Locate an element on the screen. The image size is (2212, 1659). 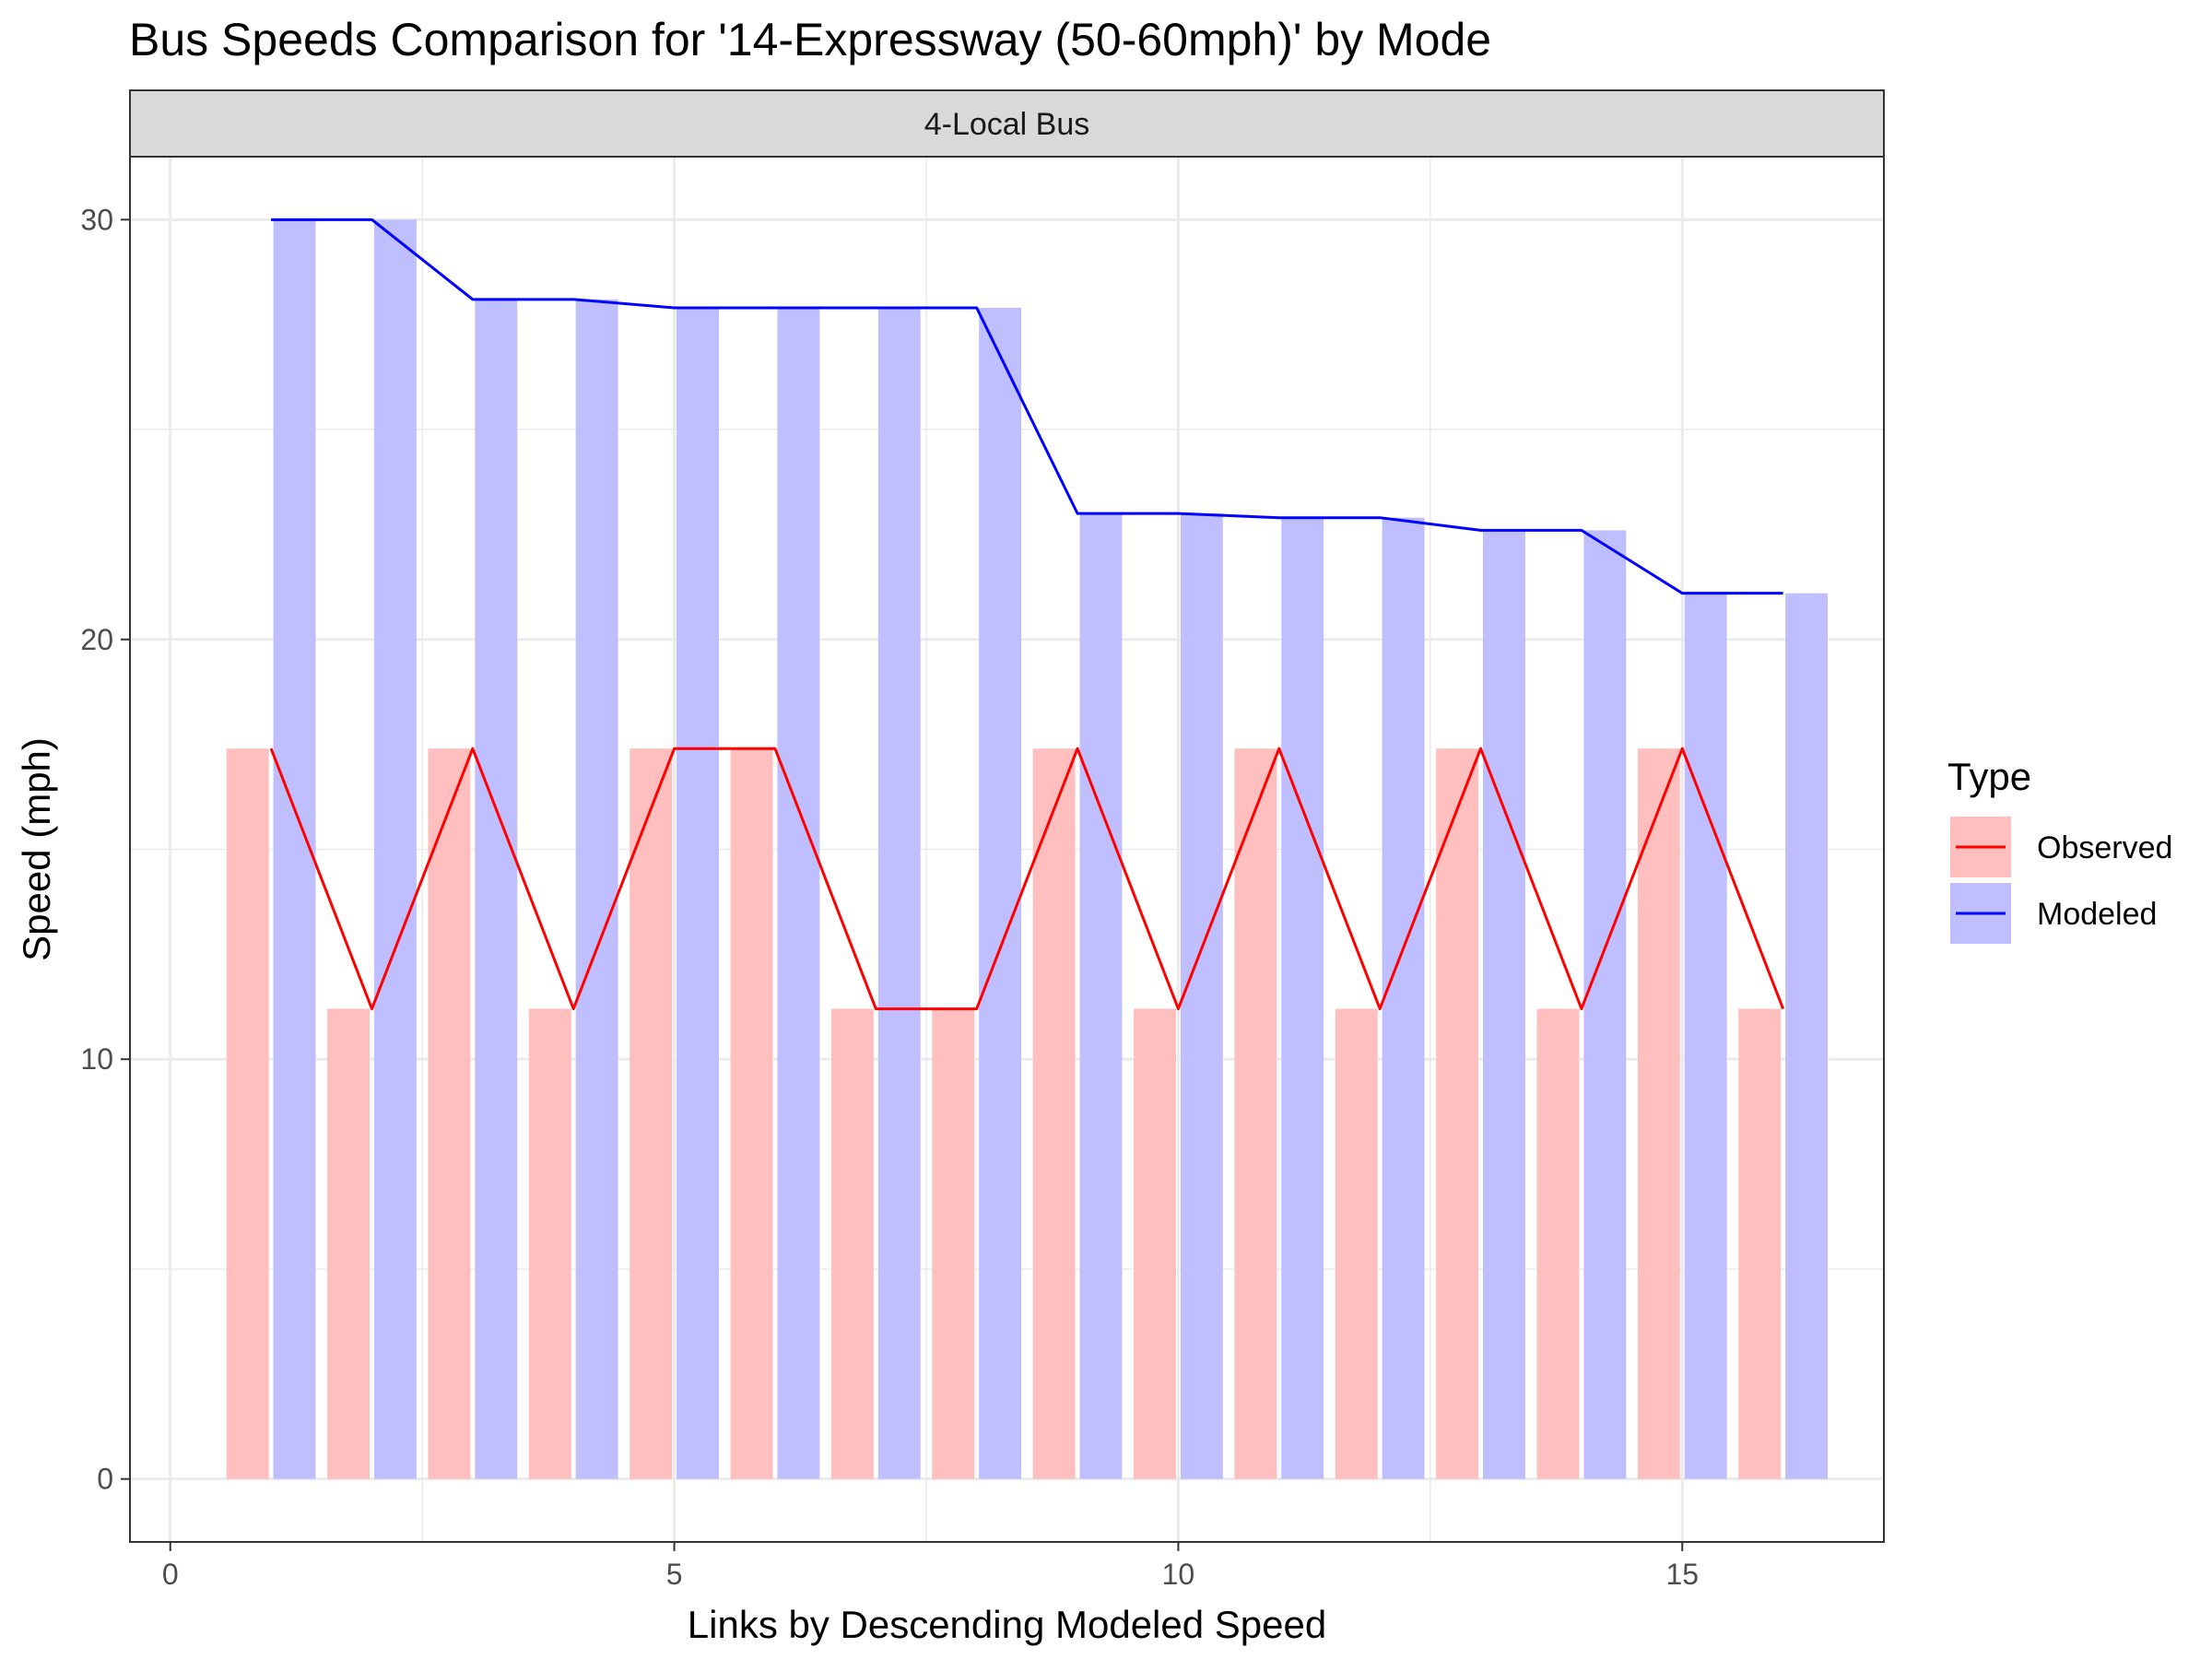
legend-title: Type is located at coordinates (1989, 776).